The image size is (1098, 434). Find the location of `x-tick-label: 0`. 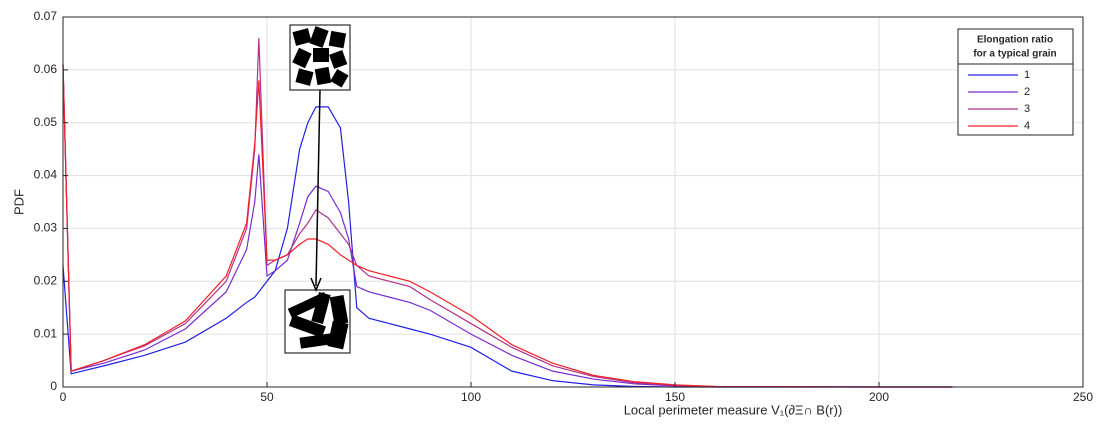

x-tick-label: 0 is located at coordinates (63, 397).